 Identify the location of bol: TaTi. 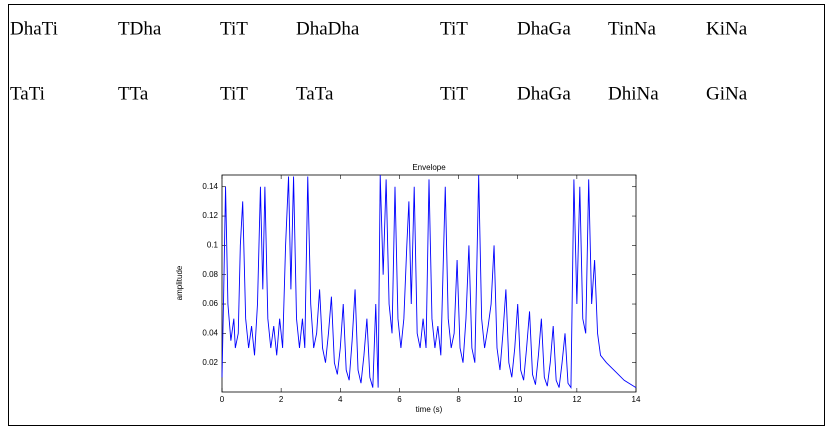
(27, 93).